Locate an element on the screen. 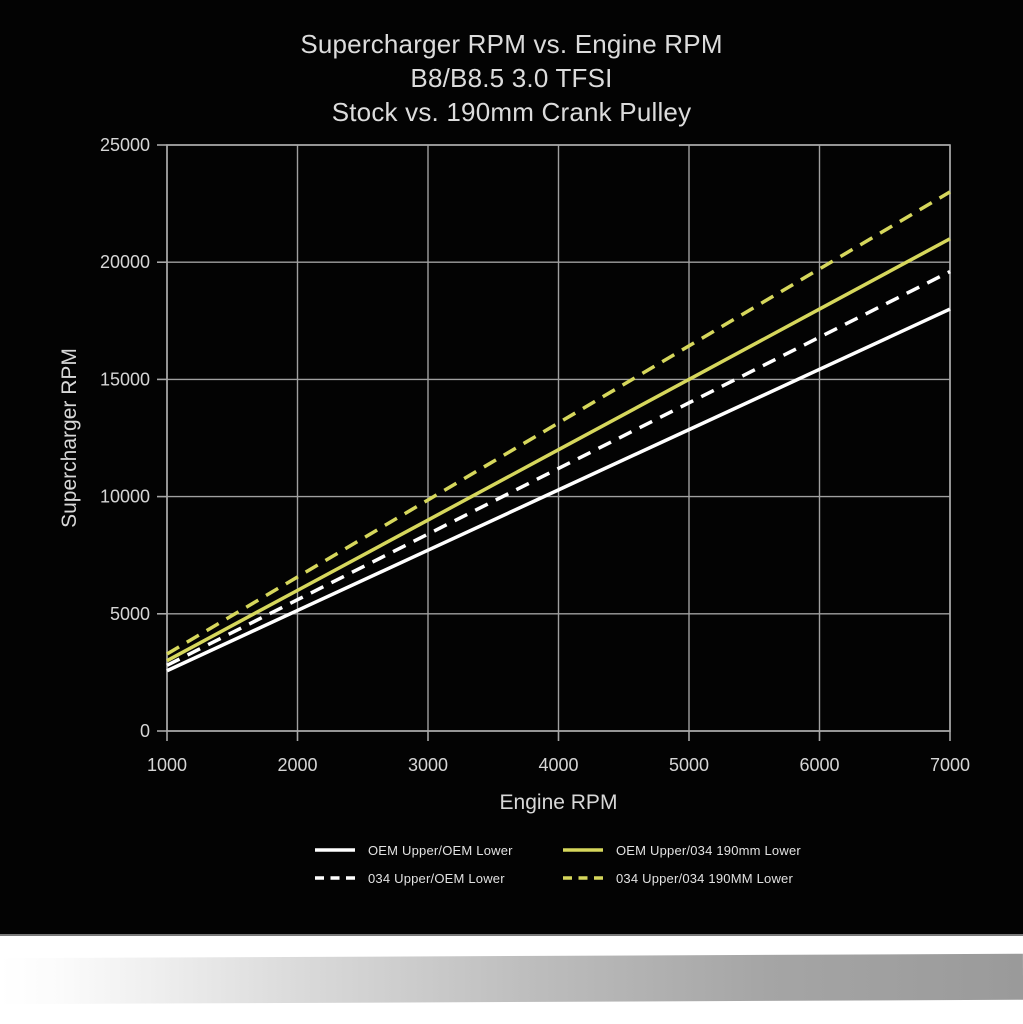 Image resolution: width=1023 pixels, height=1024 pixels. legend-item-oem-upper-034-190mm-lower: OEM Upper/034 190mm Lower is located at coordinates (682, 850).